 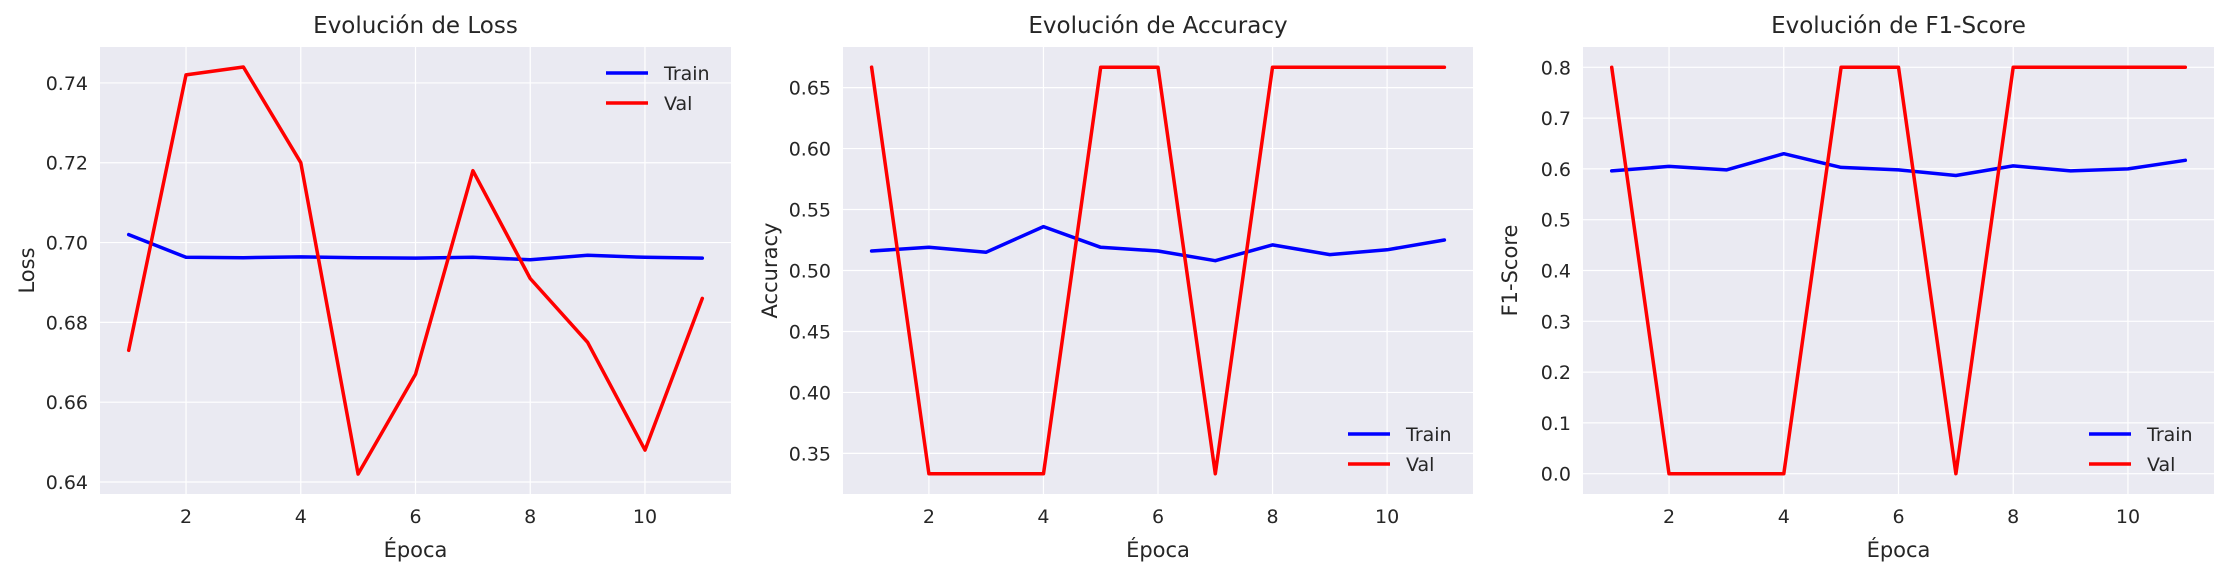 I want to click on chart-title: Evolución de F1-Score, so click(x=1898, y=26).